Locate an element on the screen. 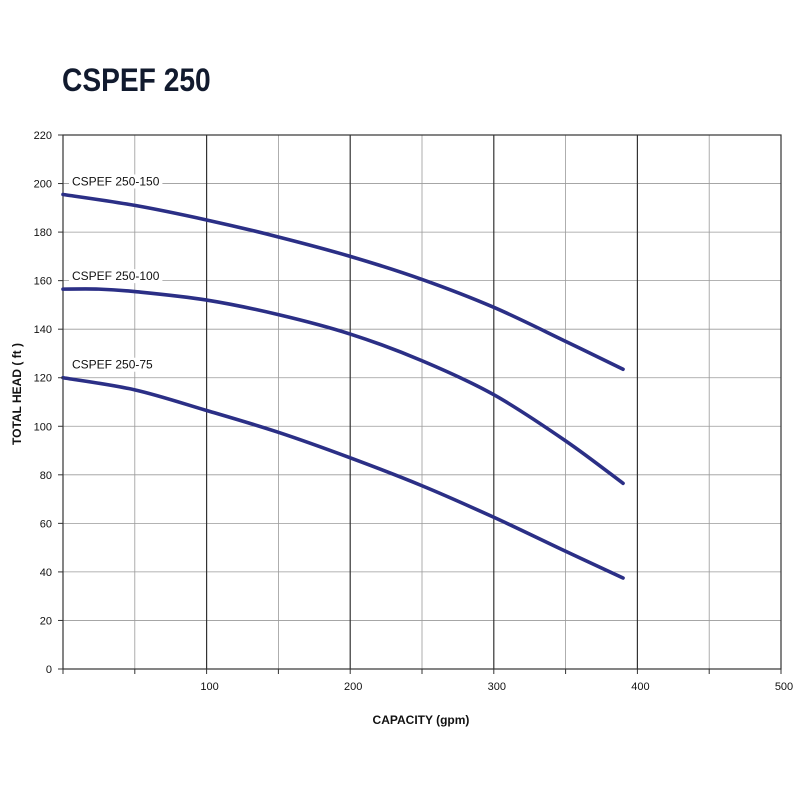 This screenshot has height=800, width=800. series-label-1: CSPEF 250-150 is located at coordinates (116, 181).